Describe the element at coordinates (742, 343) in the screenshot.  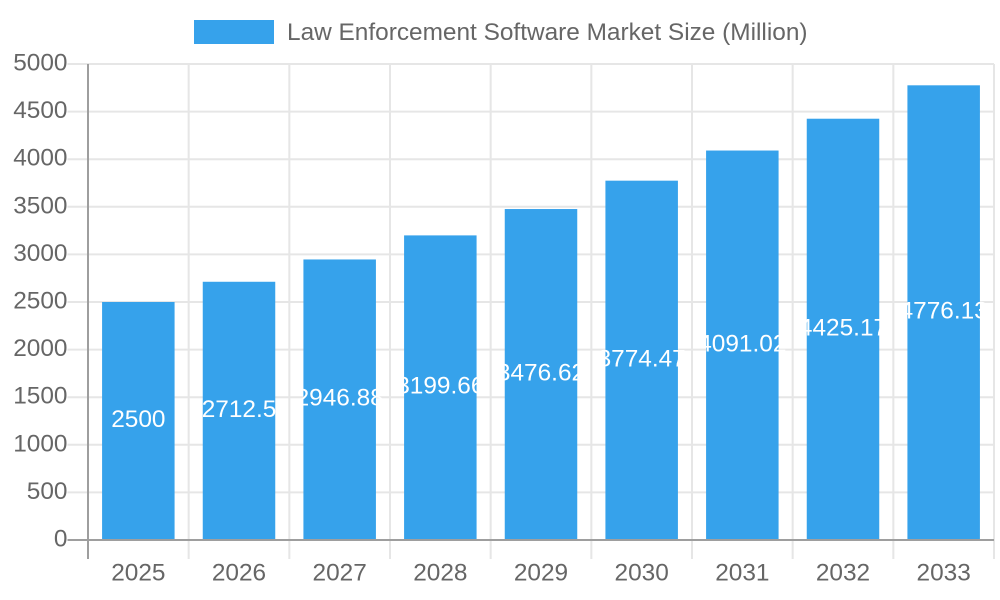
I see `svg-text: 4091.02` at that location.